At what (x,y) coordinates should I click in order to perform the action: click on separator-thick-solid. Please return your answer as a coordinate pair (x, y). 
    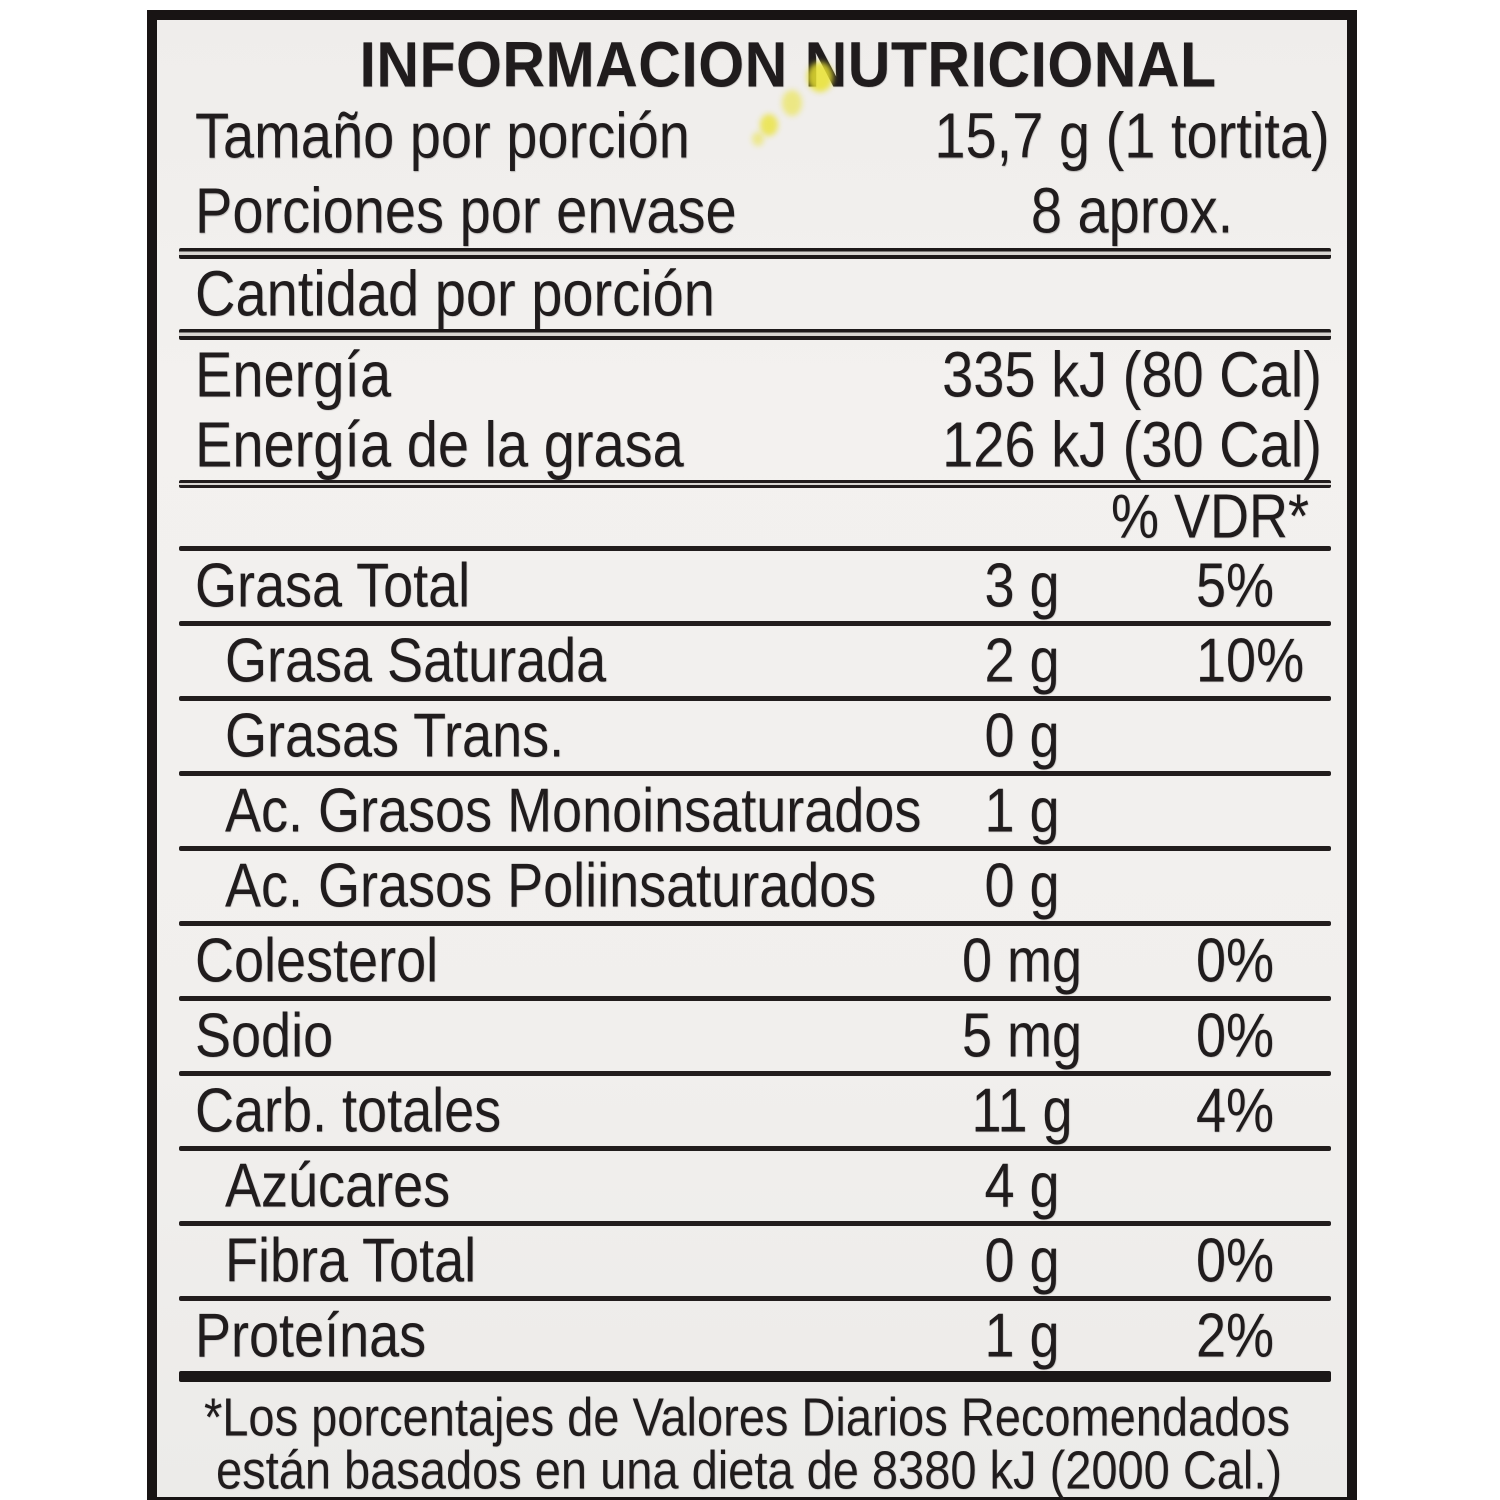
    Looking at the image, I should click on (755, 1376).